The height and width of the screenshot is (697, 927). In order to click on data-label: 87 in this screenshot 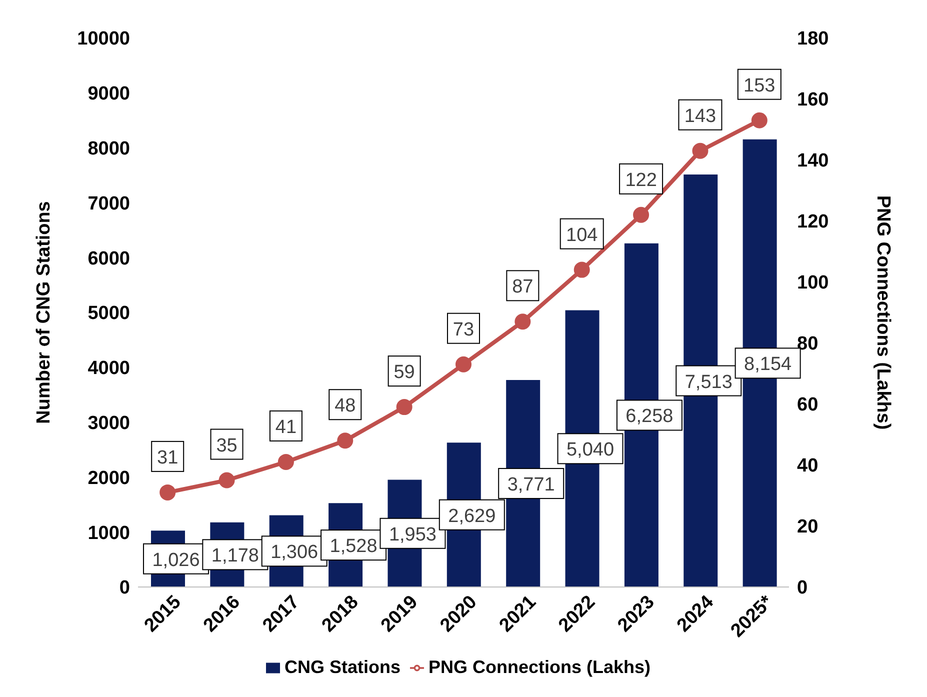, I will do `click(523, 287)`.